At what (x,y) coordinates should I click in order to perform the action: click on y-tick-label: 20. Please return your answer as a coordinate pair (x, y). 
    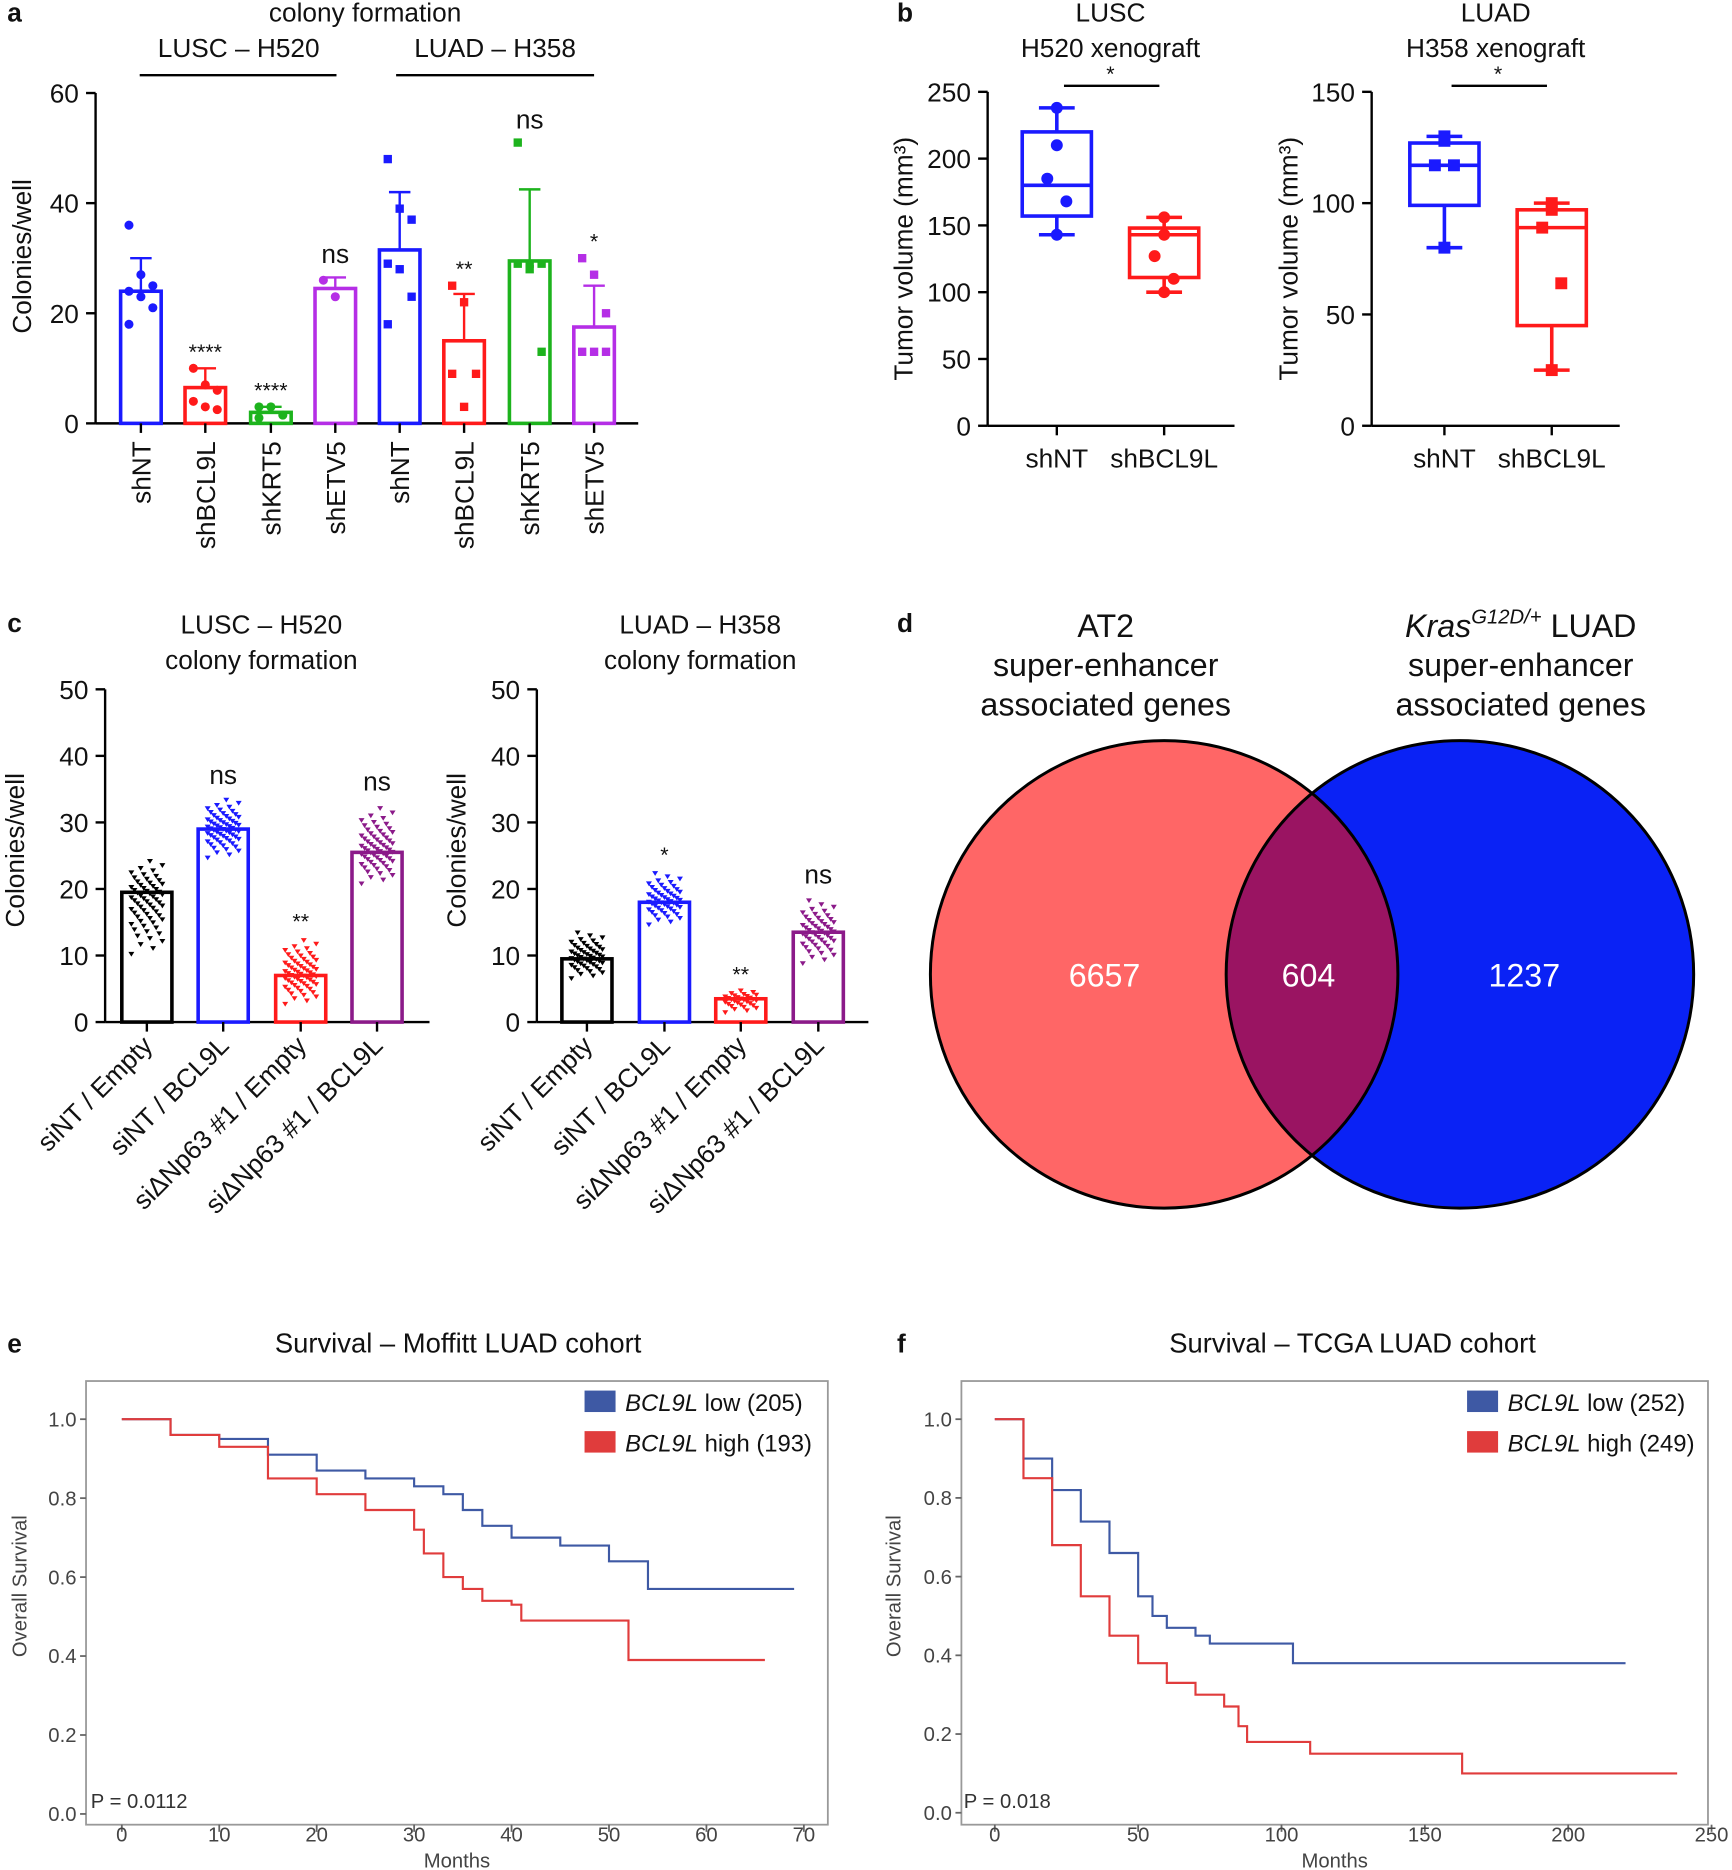
    Looking at the image, I should click on (505, 890).